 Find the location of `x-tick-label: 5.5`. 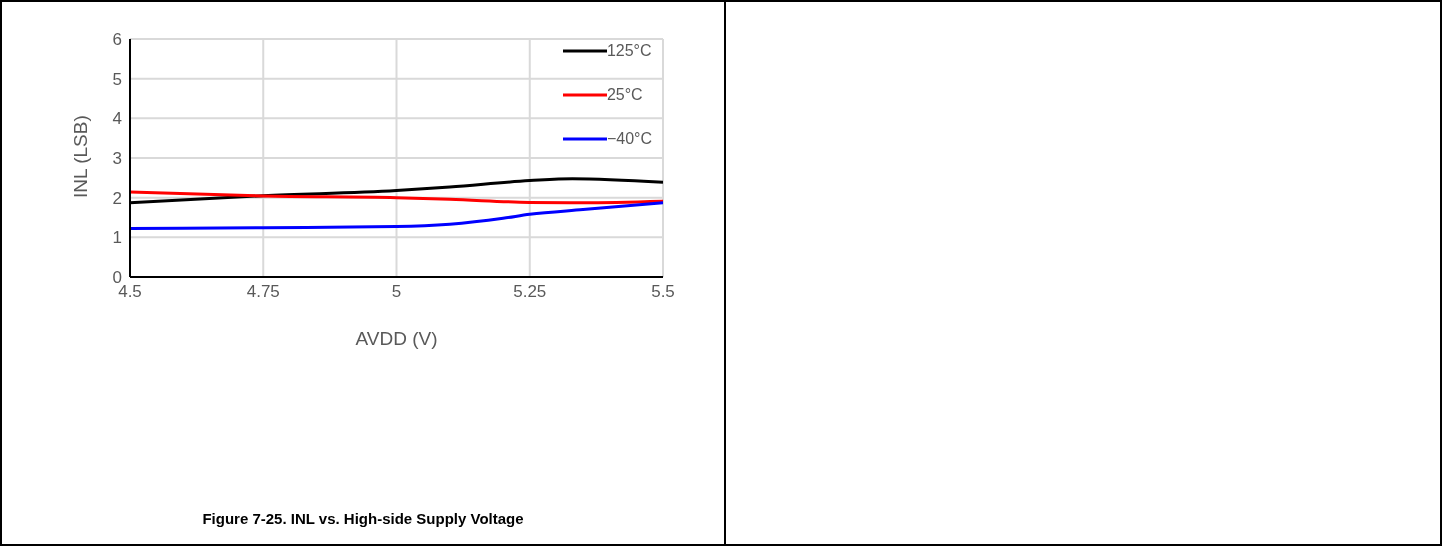

x-tick-label: 5.5 is located at coordinates (663, 292).